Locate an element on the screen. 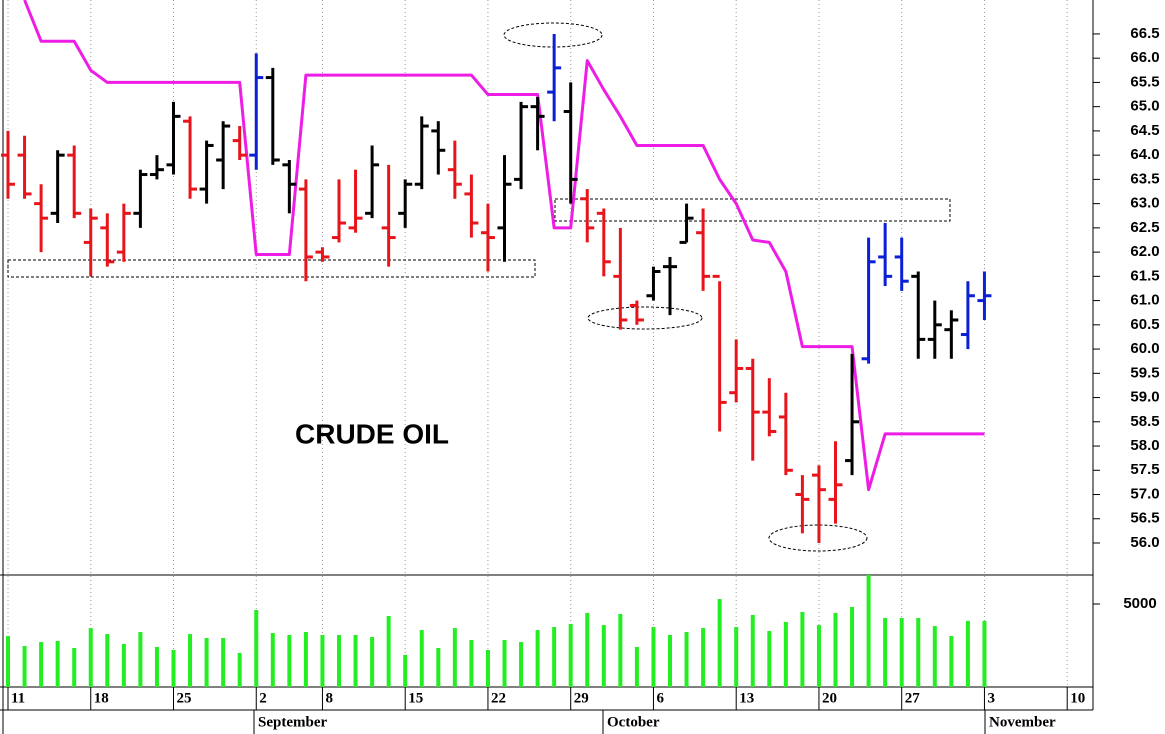 The width and height of the screenshot is (1165, 734). x-tick-label: 11 is located at coordinates (18, 698).